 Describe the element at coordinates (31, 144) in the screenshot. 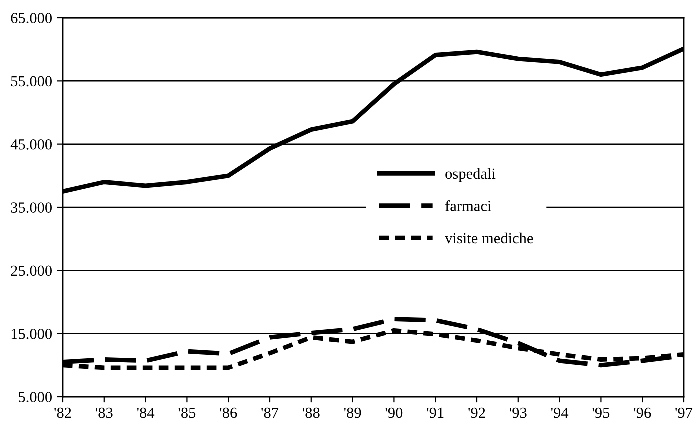

I see `y-tick-label: 45.000` at that location.